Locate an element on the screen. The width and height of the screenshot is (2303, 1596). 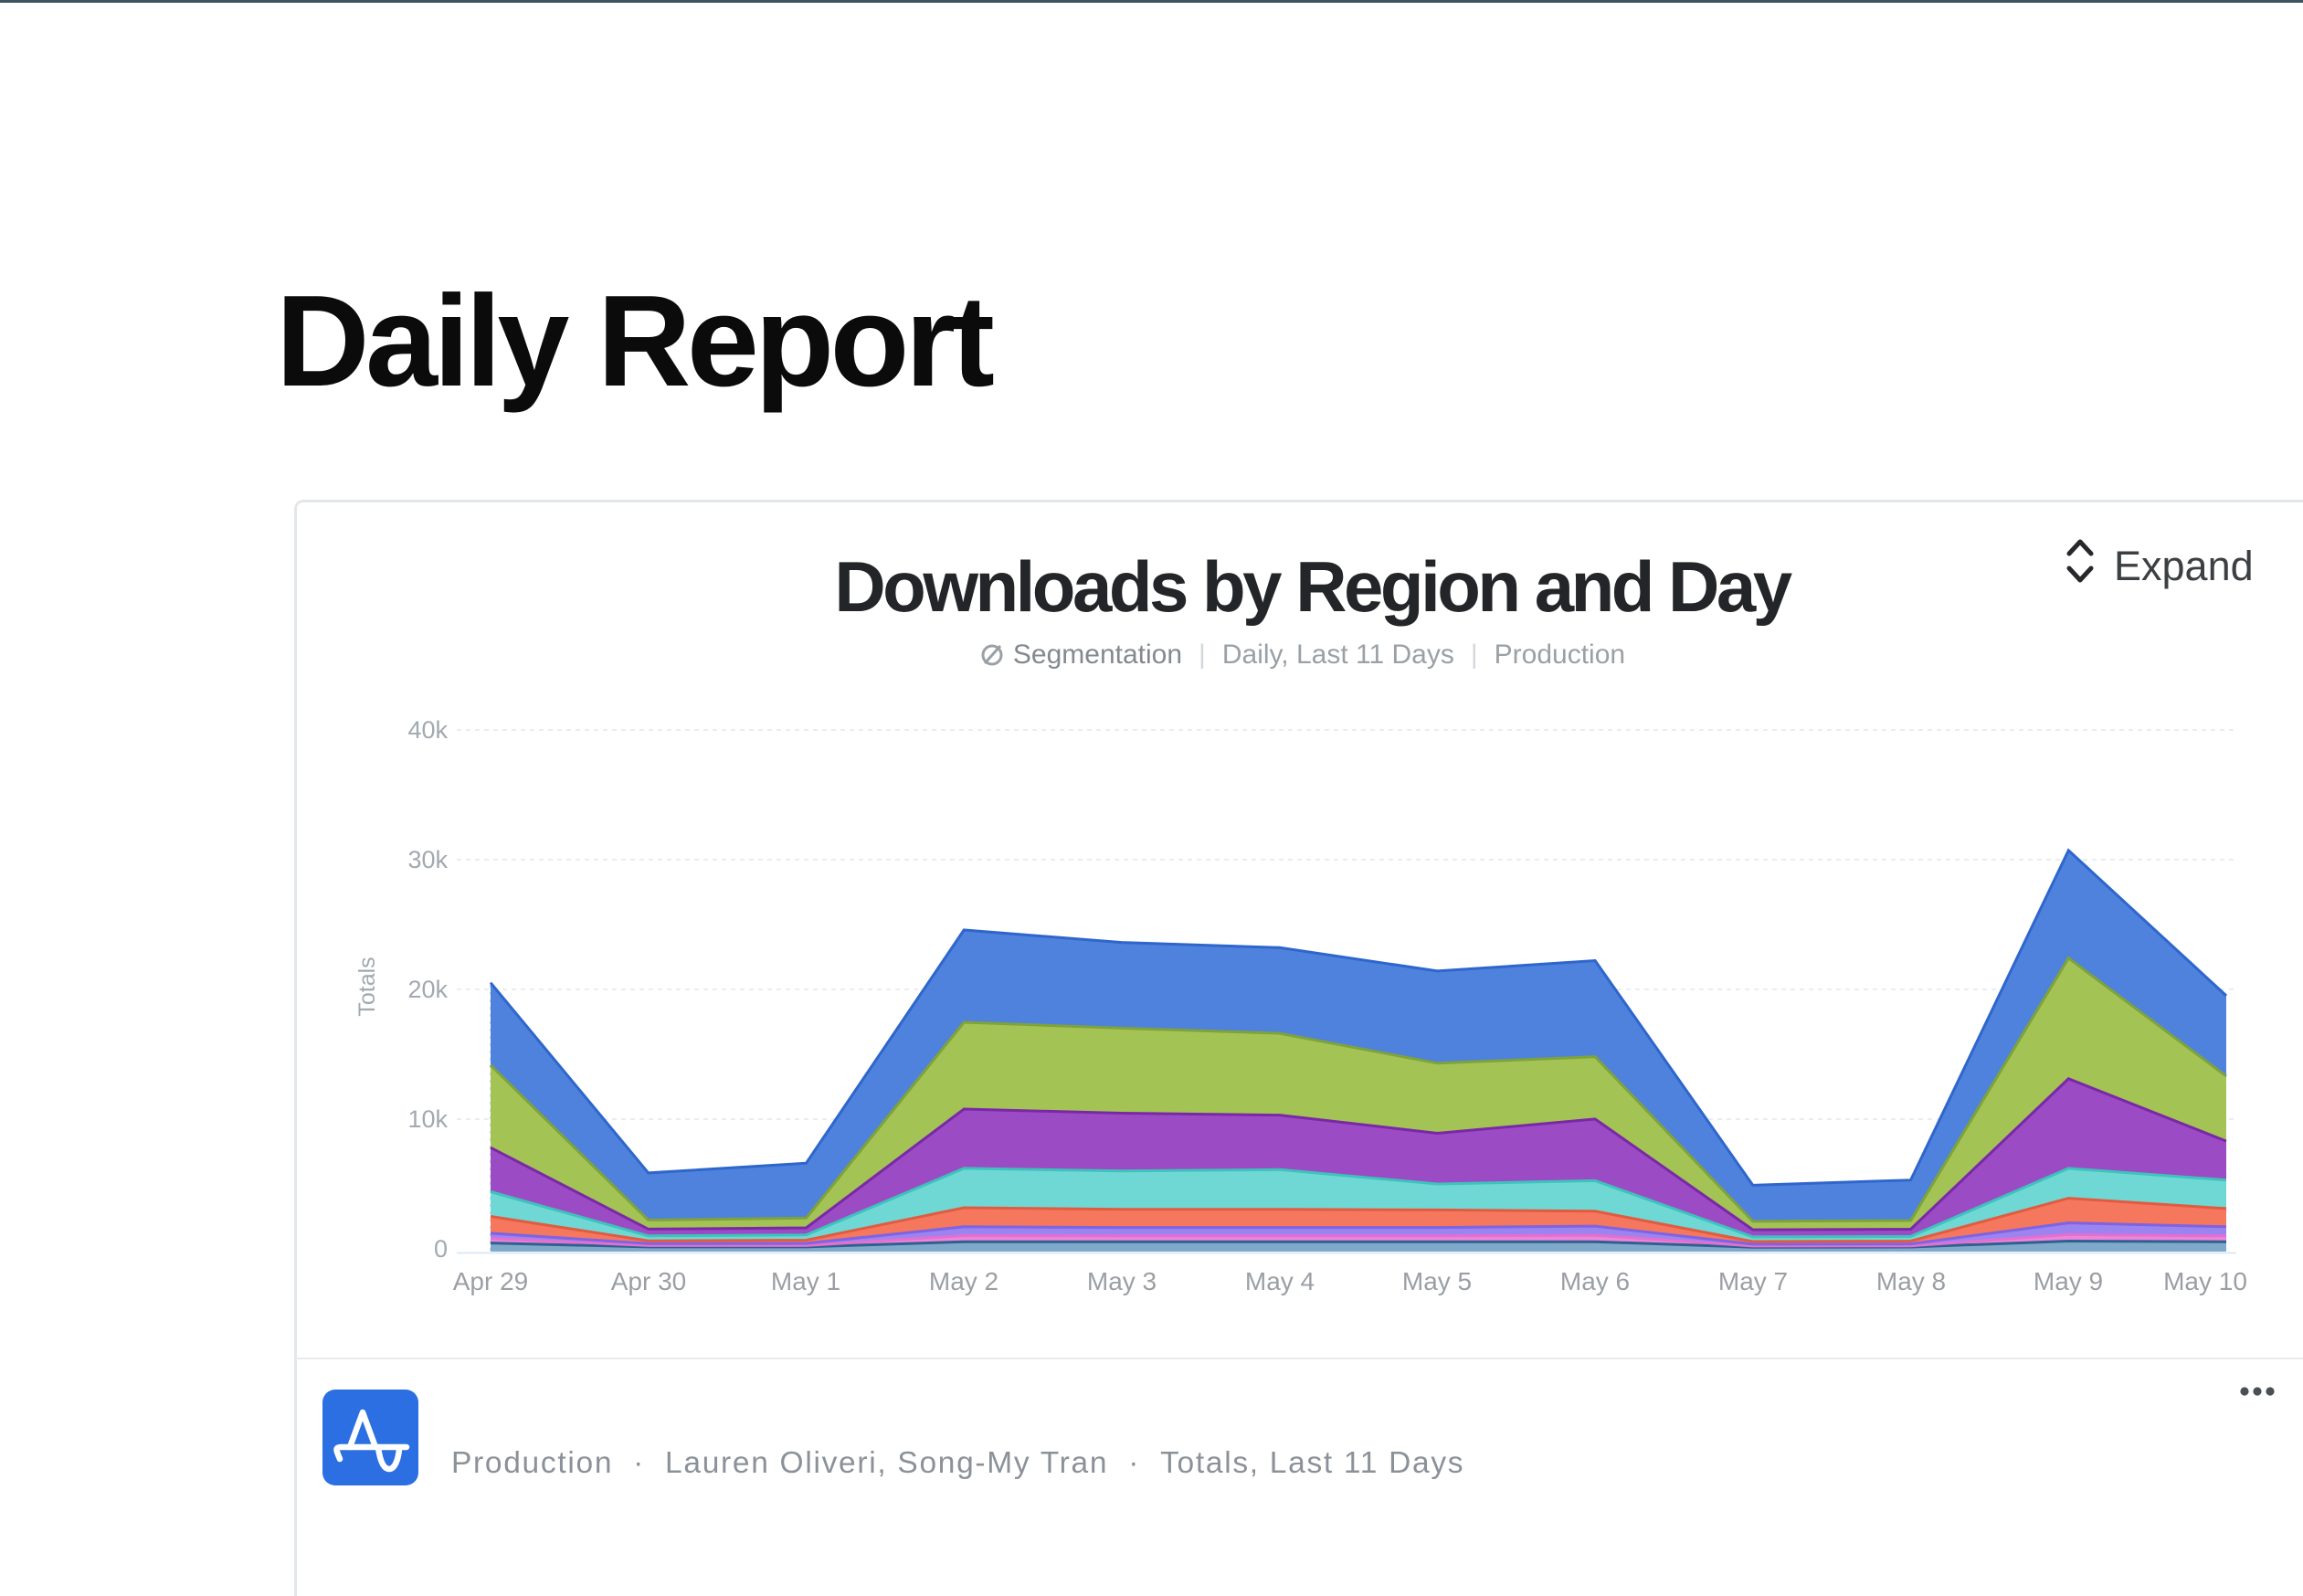
svg-text: 0 is located at coordinates (441, 1249).